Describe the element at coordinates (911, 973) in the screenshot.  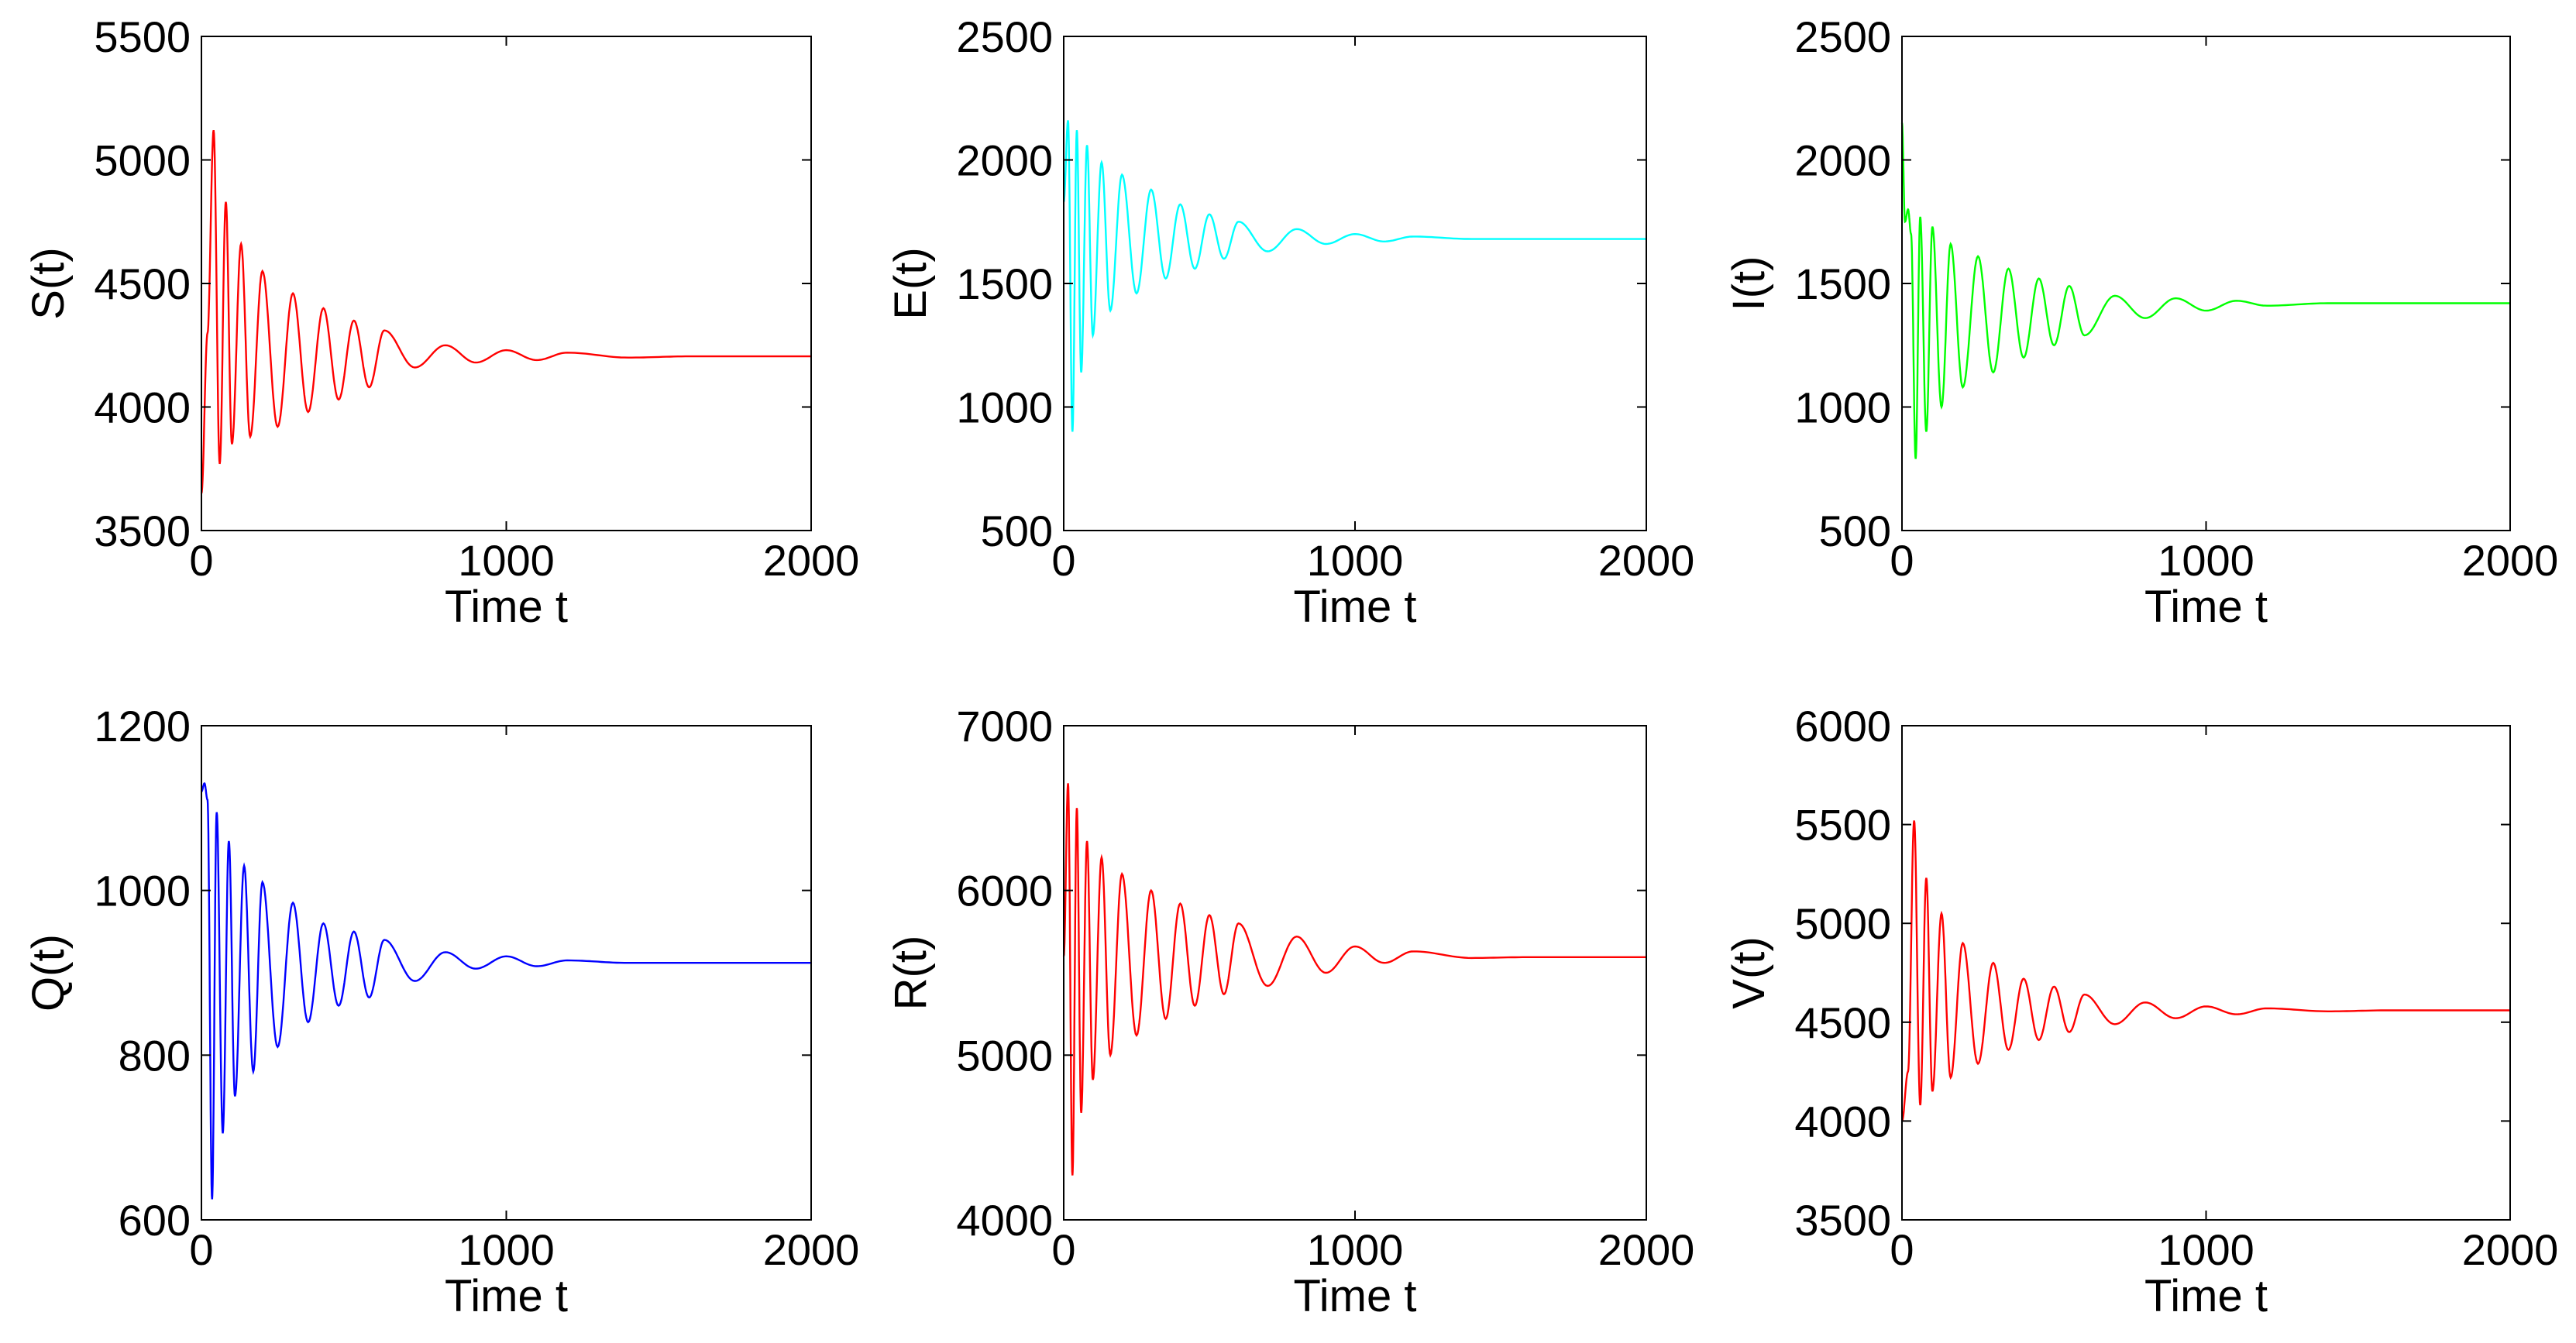
I see `y-axis-label: R(t)` at that location.